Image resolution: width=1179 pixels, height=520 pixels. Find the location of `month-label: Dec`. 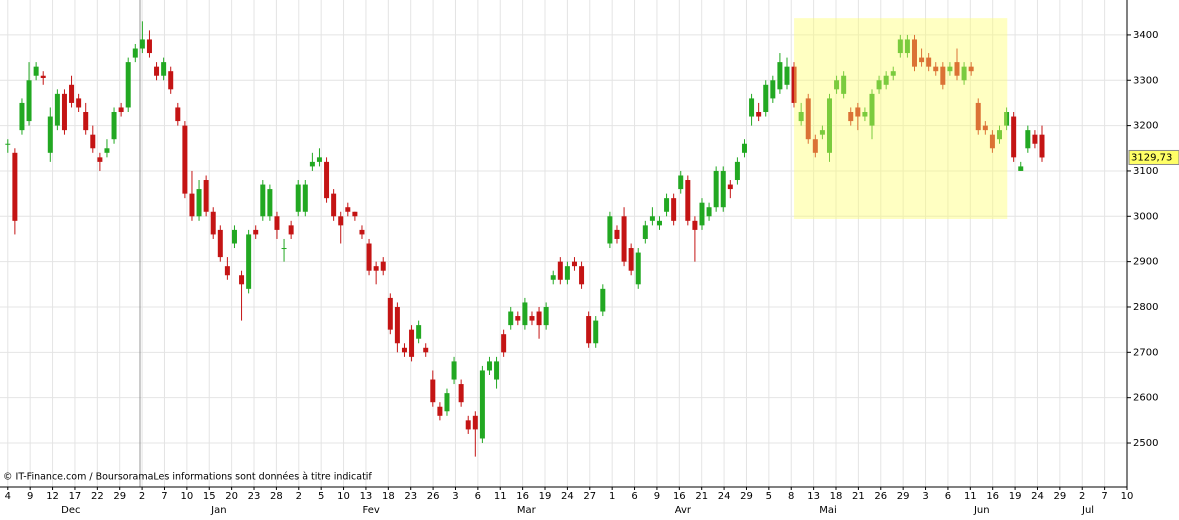

month-label: Dec is located at coordinates (70, 510).